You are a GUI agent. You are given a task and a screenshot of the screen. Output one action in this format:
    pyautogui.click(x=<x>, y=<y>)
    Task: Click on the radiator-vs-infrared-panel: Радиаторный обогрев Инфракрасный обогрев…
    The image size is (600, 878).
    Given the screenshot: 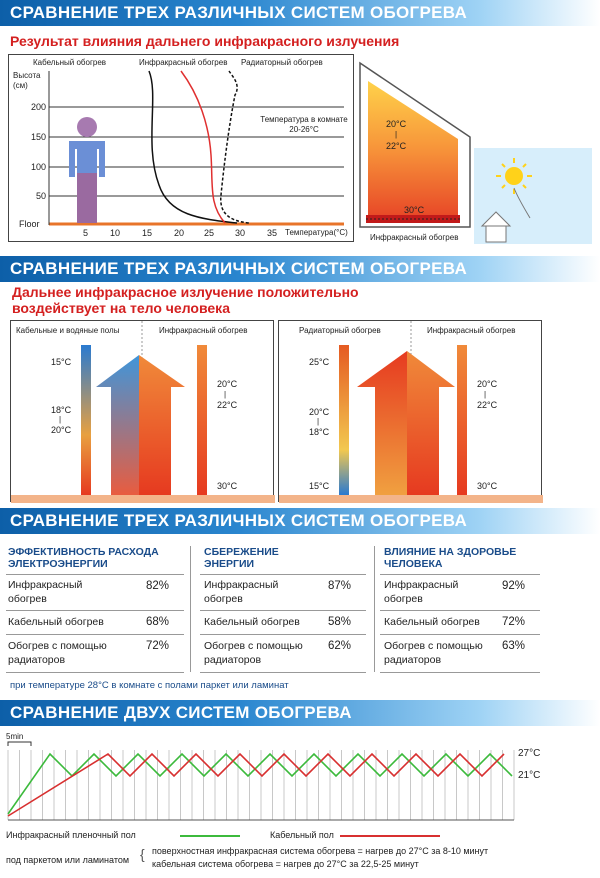 What is the action you would take?
    pyautogui.click(x=410, y=411)
    